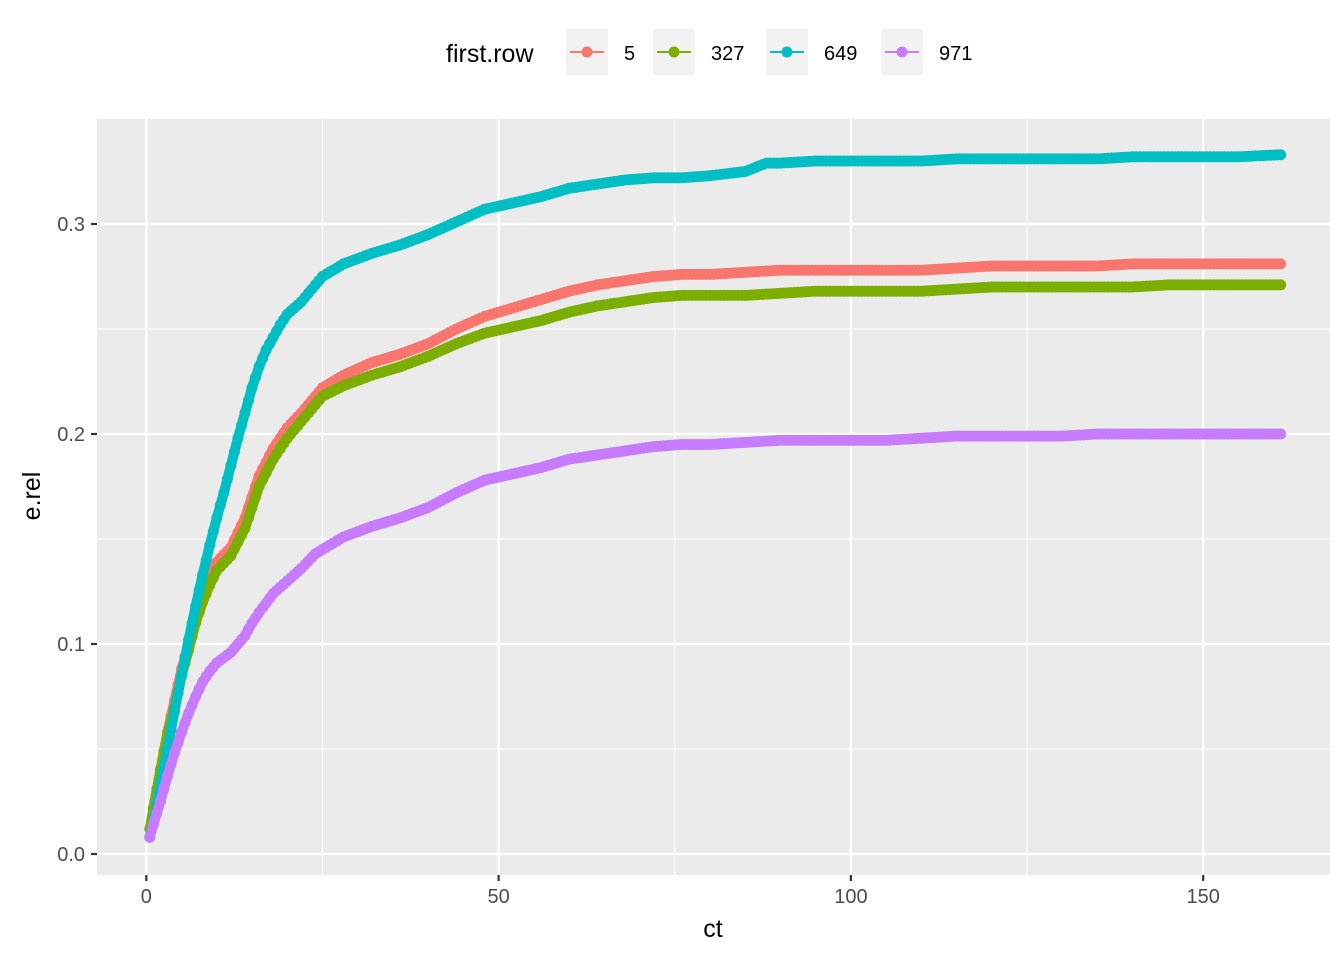 This screenshot has height=960, width=1344. I want to click on legend-item: 649, so click(811, 52).